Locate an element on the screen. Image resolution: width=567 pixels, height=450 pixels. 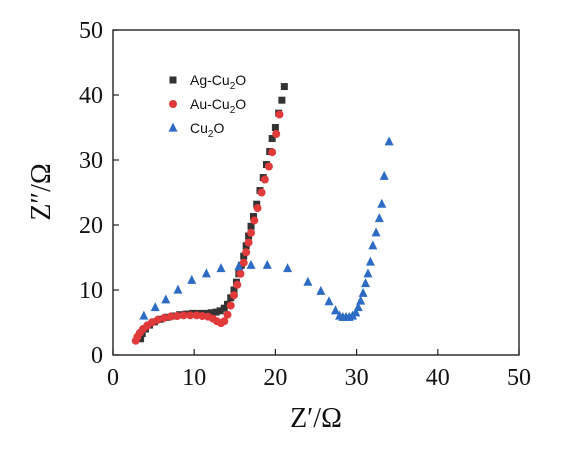
x-tick-label: 20 is located at coordinates (275, 378).